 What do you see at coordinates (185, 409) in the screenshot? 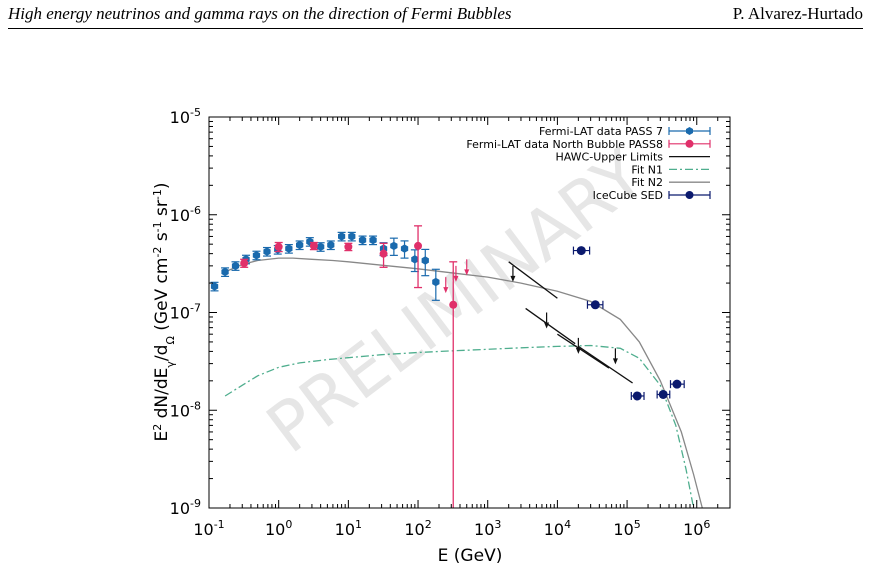
I see `y-tick-label: 10⁻⁸` at bounding box center [185, 409].